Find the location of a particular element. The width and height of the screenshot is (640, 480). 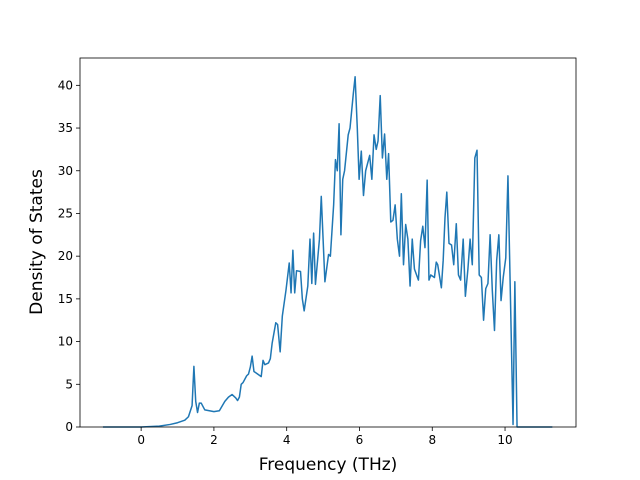

y-tick-label: 10 is located at coordinates (65, 342).